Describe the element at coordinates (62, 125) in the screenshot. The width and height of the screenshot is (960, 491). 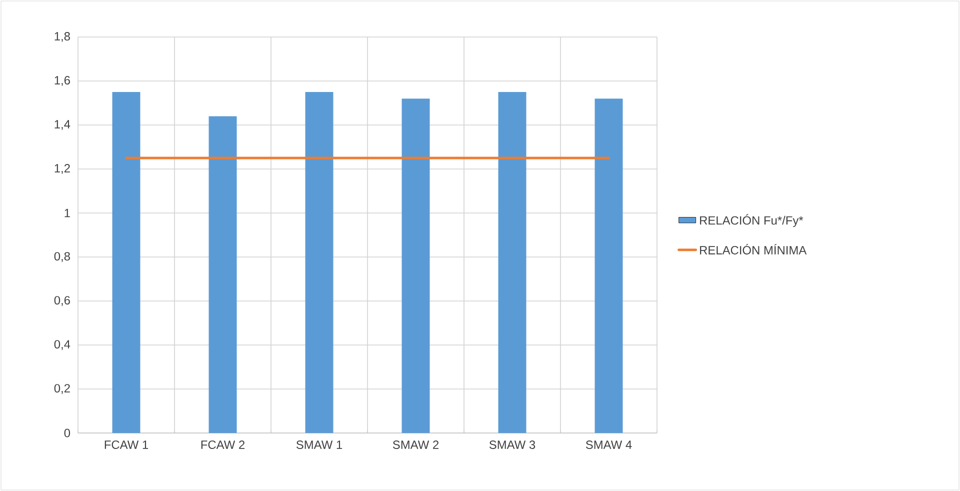
I see `y-tick-label: 1,4` at that location.